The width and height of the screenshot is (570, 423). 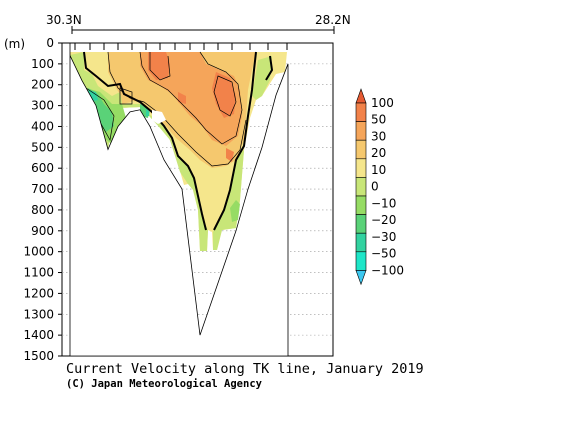 I want to click on colorbar-extend-top, so click(x=361, y=96).